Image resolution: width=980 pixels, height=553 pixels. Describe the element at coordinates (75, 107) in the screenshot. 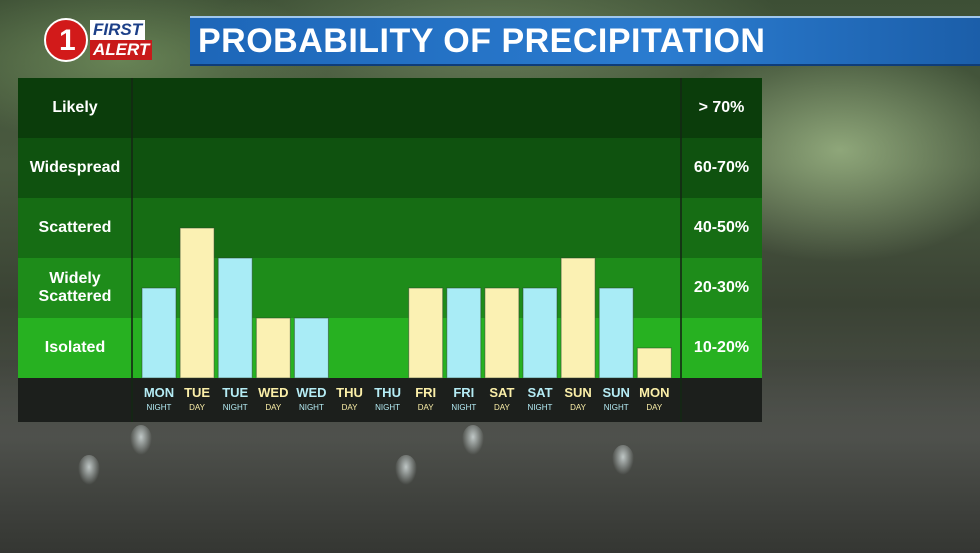

I see `band-label: Likely` at that location.